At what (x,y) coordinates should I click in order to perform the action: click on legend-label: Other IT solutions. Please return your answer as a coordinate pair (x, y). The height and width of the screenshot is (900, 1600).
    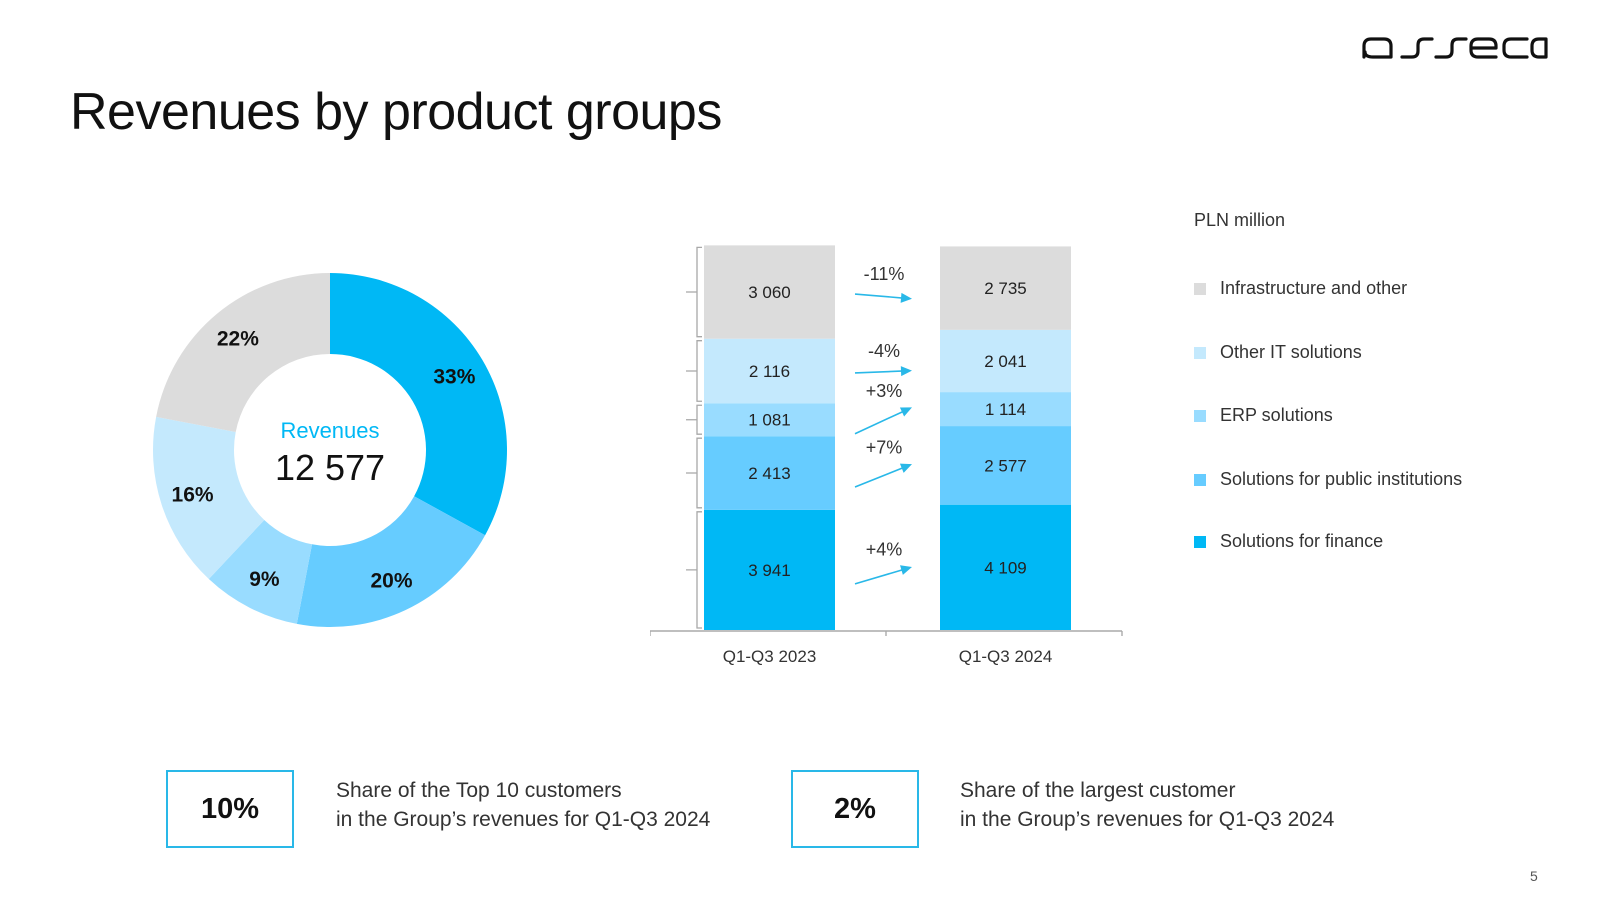
    Looking at the image, I should click on (1291, 352).